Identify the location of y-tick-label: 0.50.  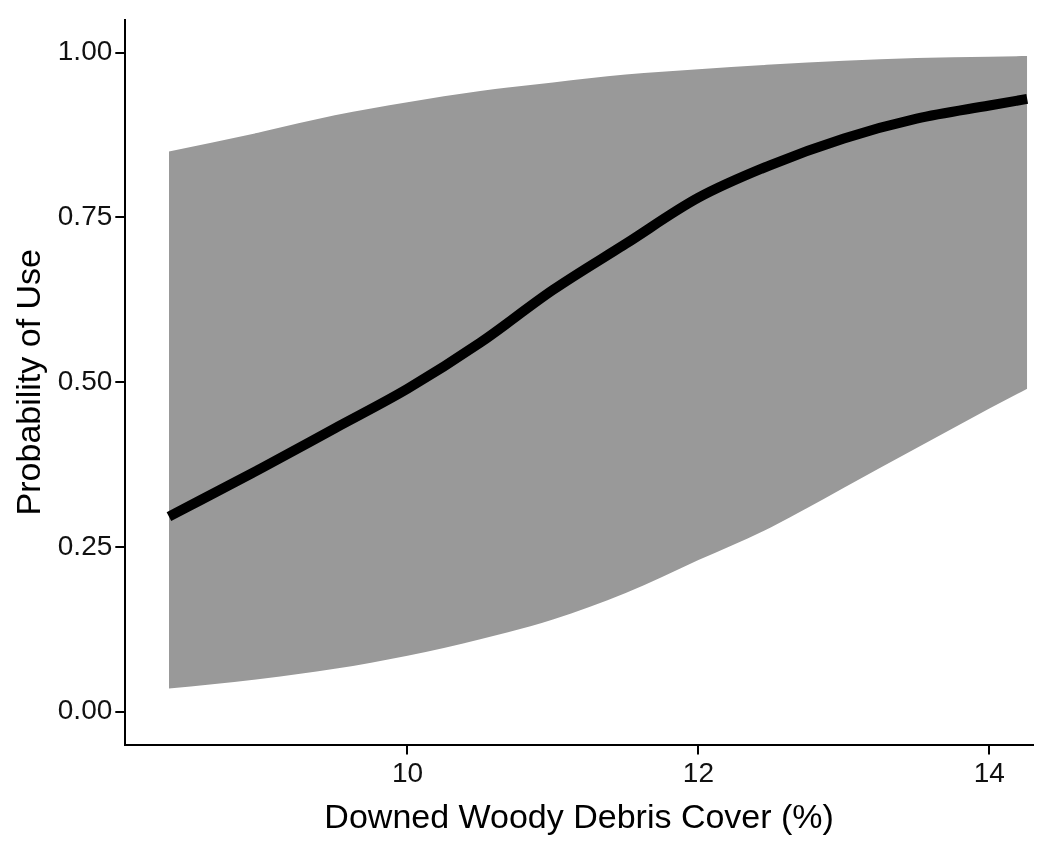
(85, 380).